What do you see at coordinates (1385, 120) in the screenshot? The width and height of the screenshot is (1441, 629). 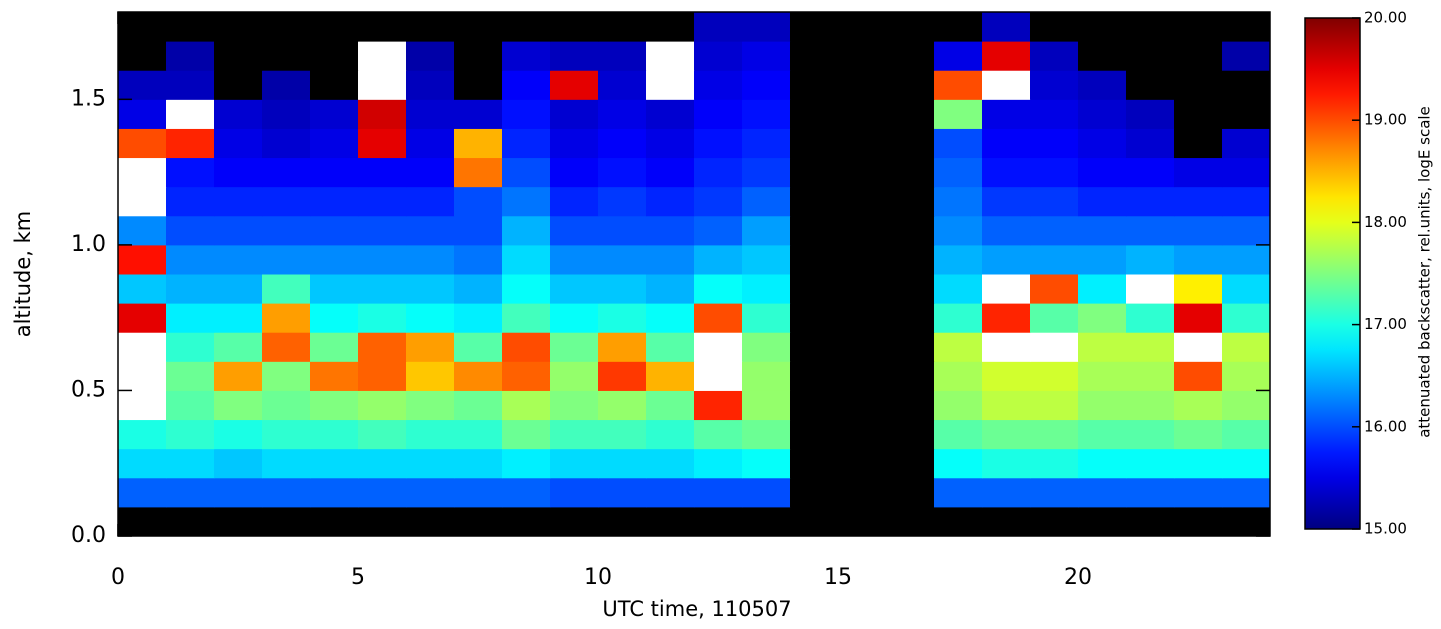 I see `colorbar-tick-label: 19.00` at bounding box center [1385, 120].